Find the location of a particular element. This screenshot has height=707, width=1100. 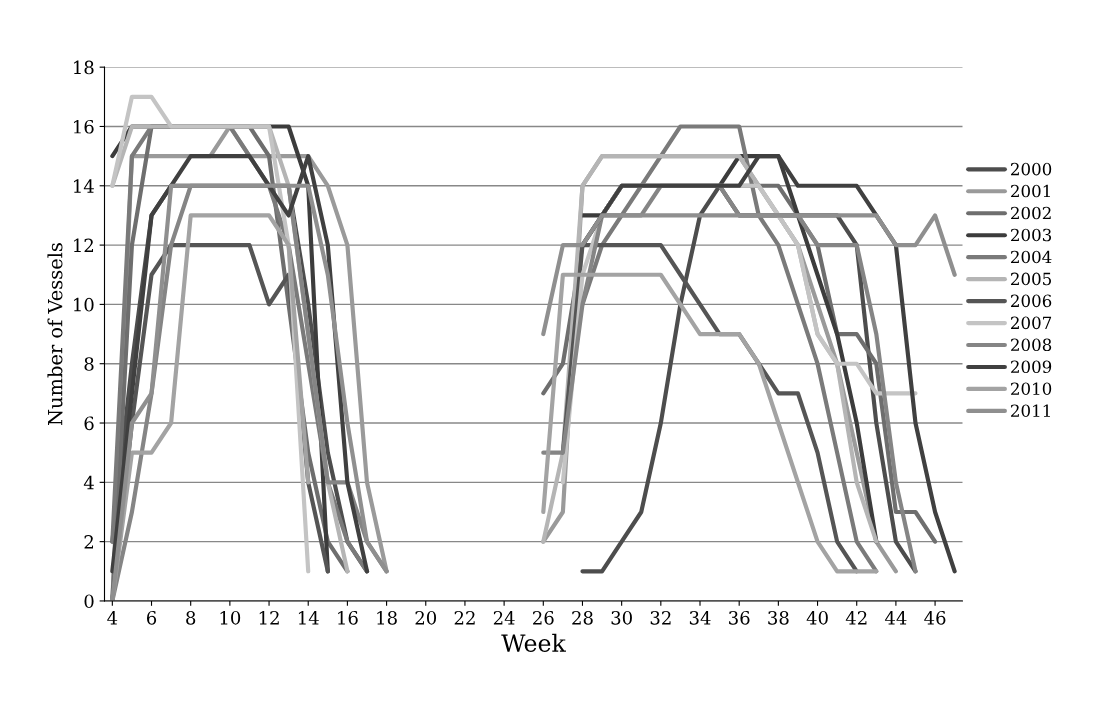

x-tick-label: 4 is located at coordinates (112, 617).